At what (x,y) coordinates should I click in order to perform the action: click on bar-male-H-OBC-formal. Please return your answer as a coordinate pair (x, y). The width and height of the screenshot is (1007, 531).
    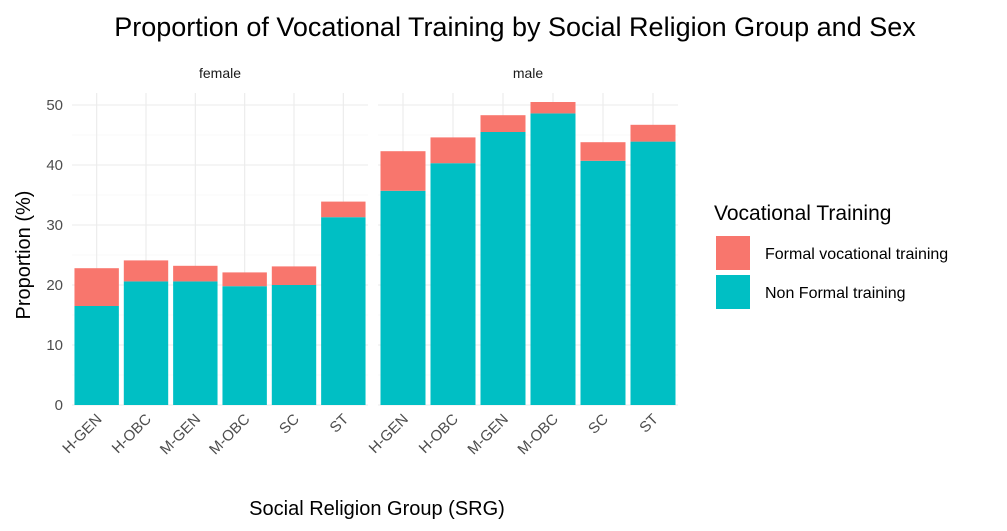
    Looking at the image, I should click on (453, 150).